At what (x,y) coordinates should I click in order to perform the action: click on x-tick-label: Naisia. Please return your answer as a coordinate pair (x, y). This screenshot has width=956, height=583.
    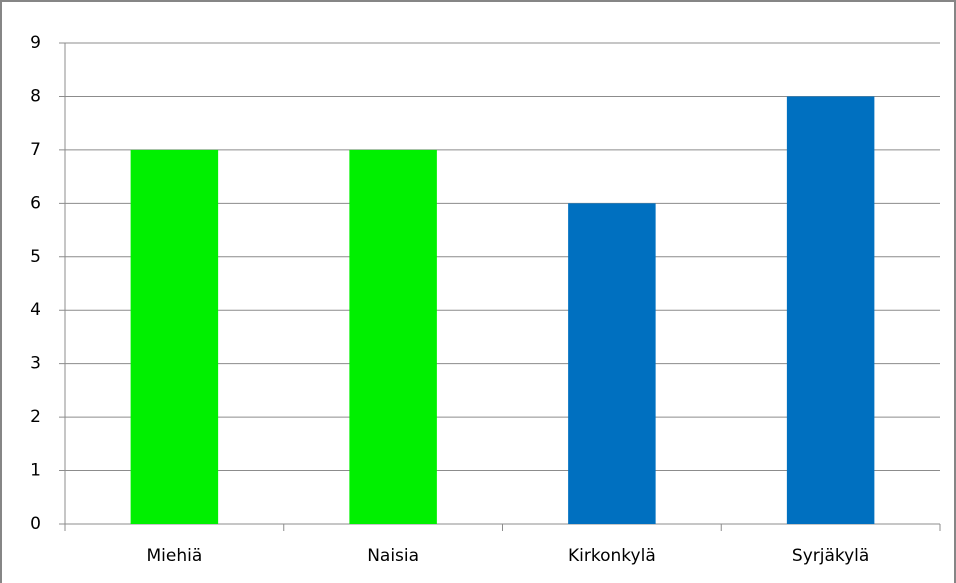
    Looking at the image, I should click on (393, 556).